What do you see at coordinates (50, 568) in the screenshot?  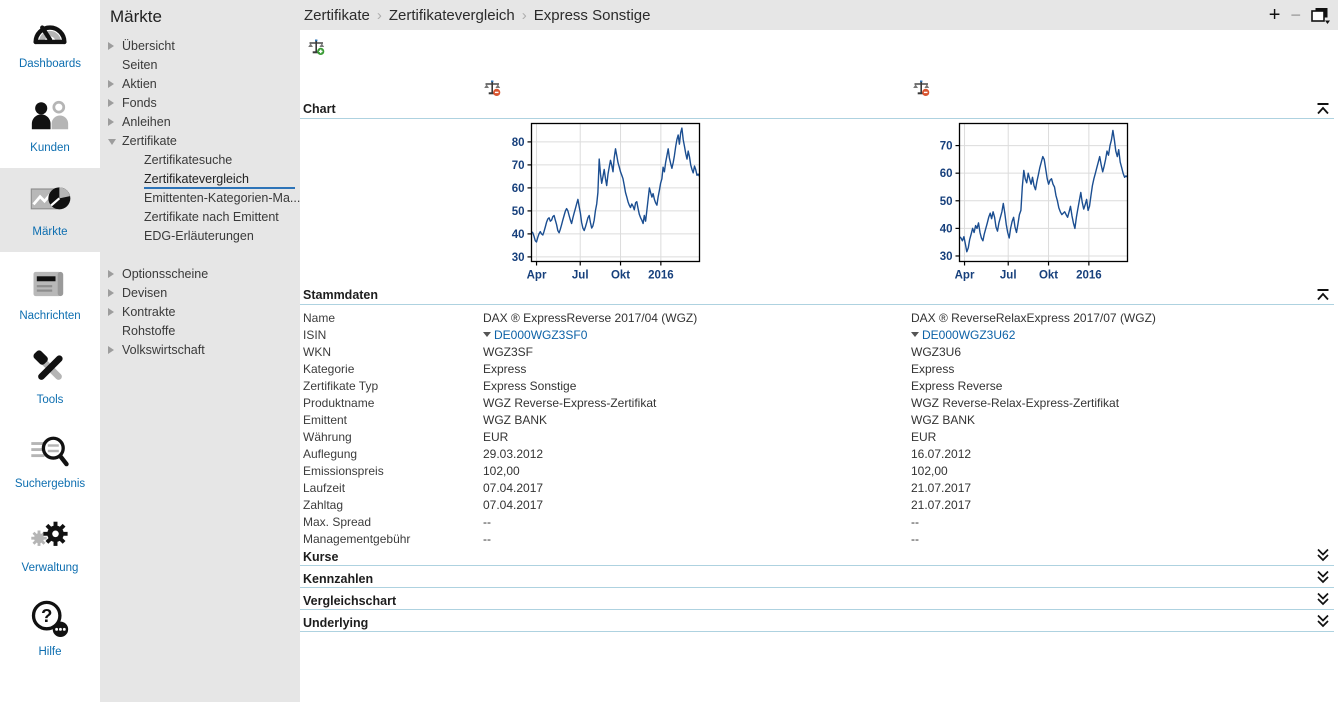 I see `rail-item-label: Verwaltung` at bounding box center [50, 568].